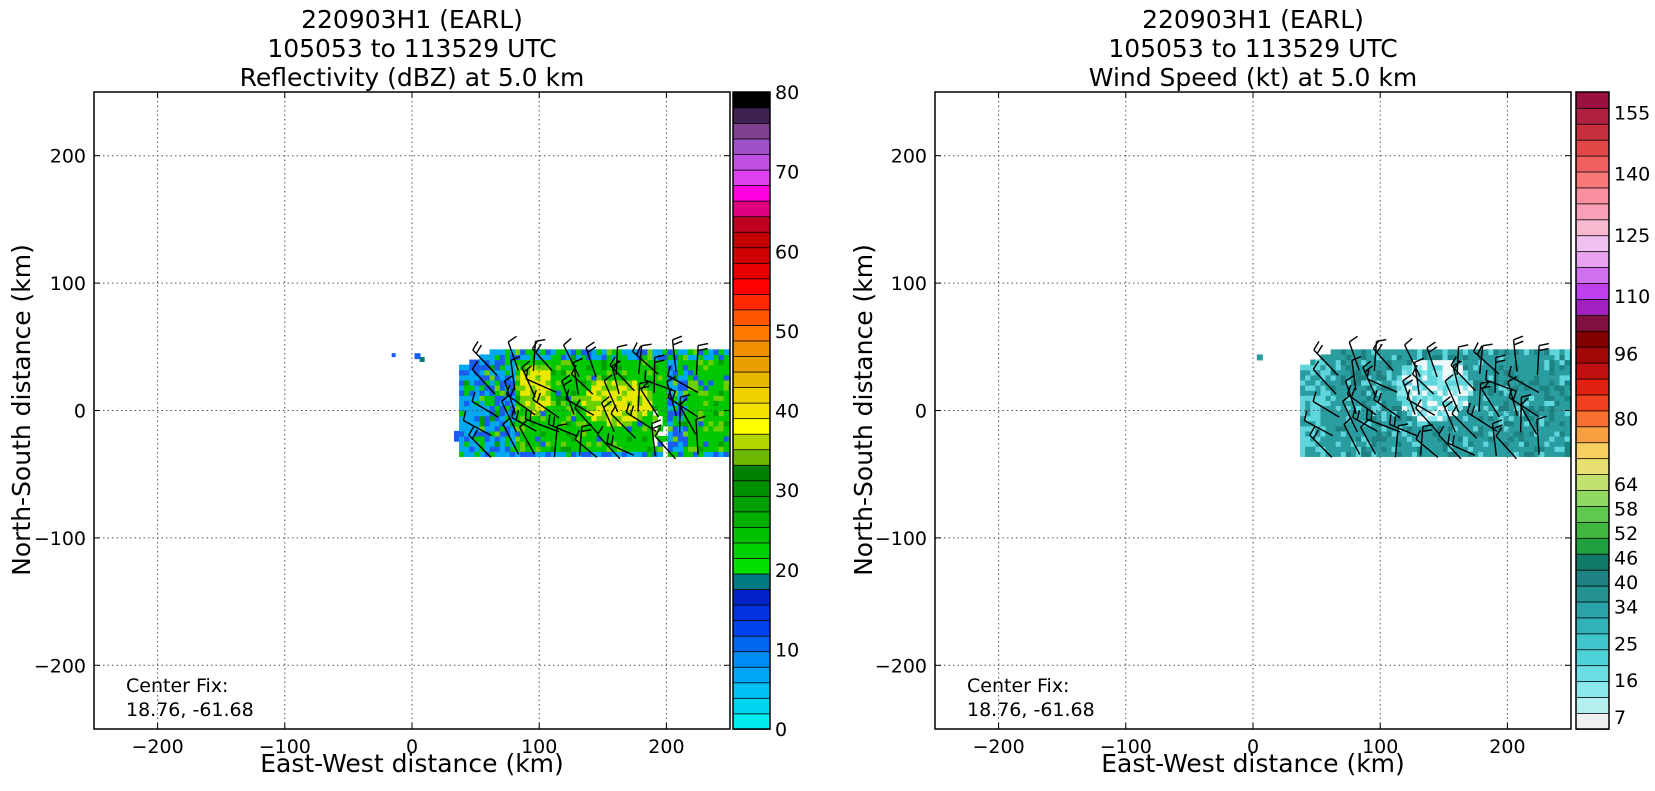 The height and width of the screenshot is (791, 1655). Describe the element at coordinates (1018, 686) in the screenshot. I see `center-fix-label: Center Fix:` at that location.